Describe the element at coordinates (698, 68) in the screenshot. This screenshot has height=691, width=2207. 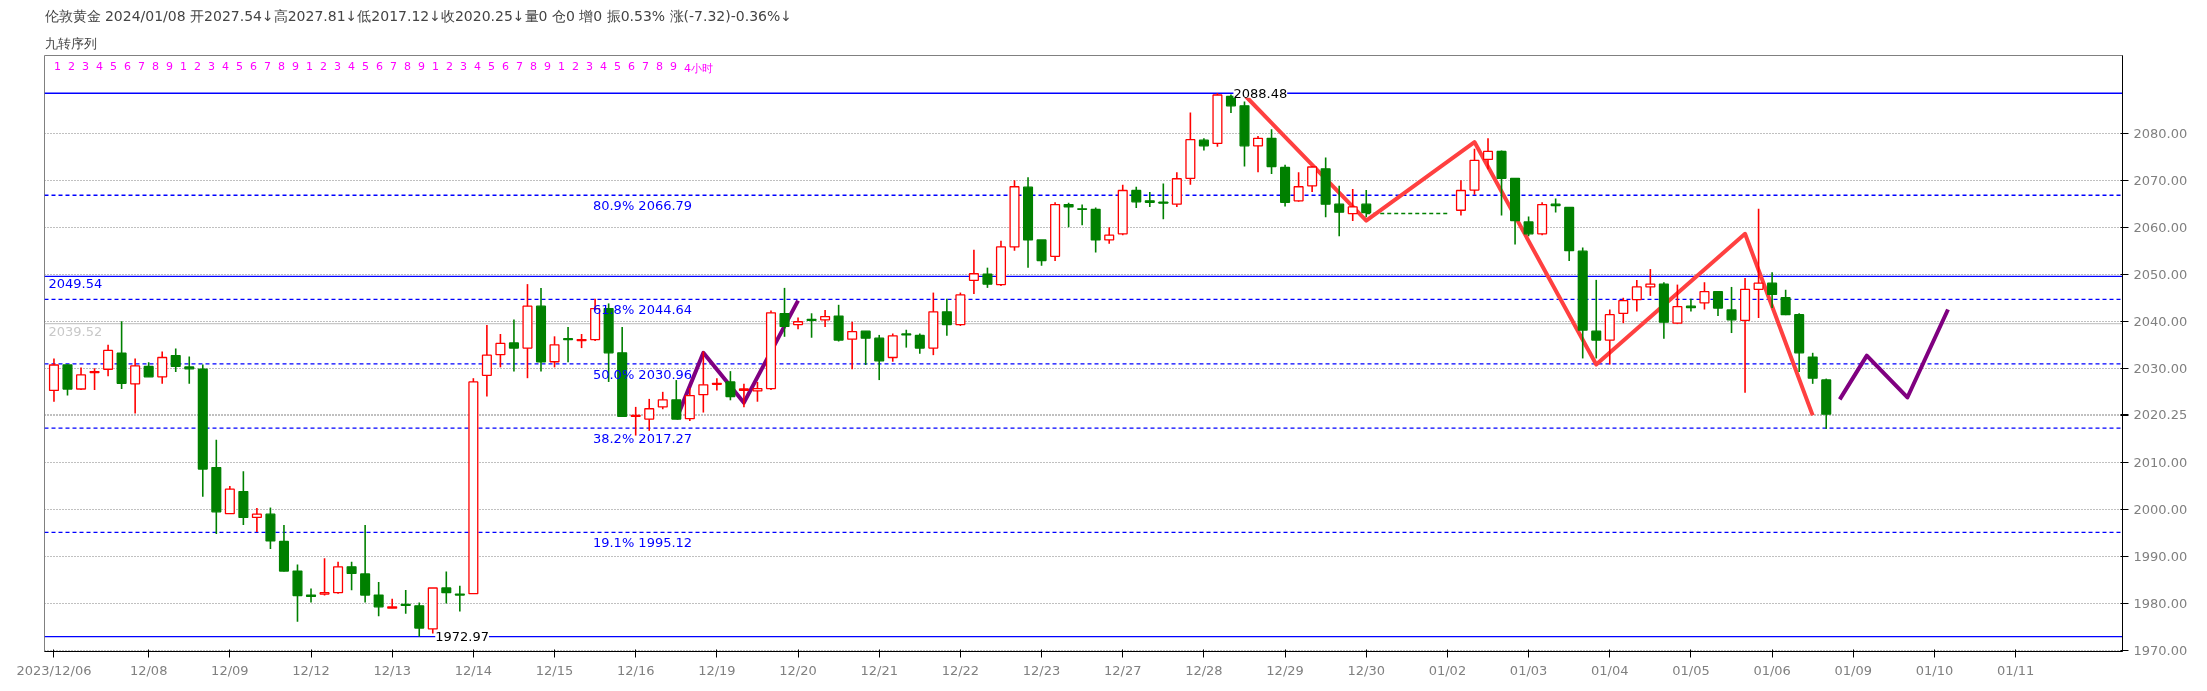
I see `annotation: 4小时` at that location.